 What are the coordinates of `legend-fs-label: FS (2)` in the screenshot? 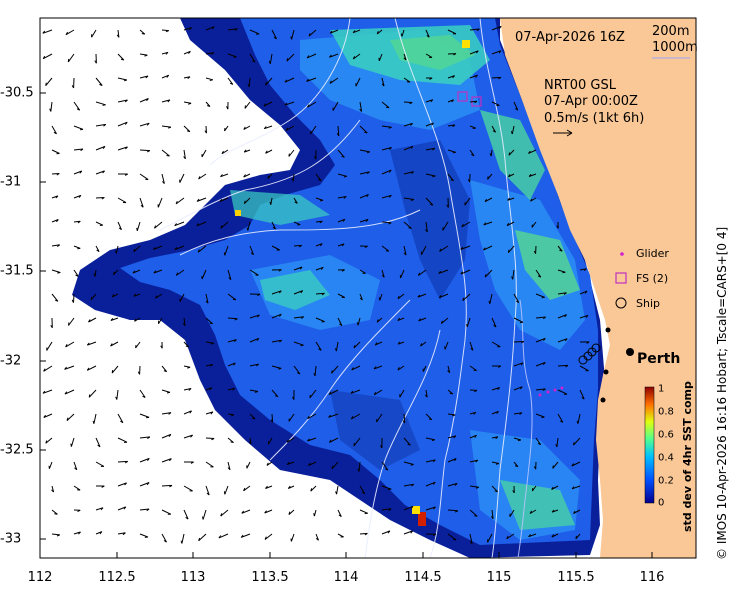 It's located at (652, 278).